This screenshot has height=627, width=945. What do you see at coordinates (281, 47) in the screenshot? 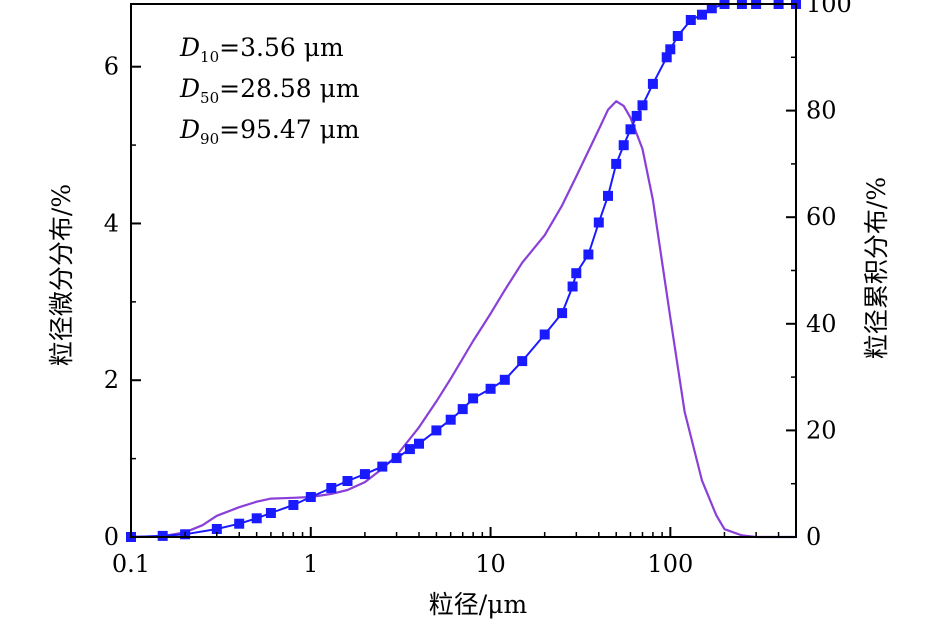
I see `annotation-d10-value: =3.56 μm` at bounding box center [281, 47].